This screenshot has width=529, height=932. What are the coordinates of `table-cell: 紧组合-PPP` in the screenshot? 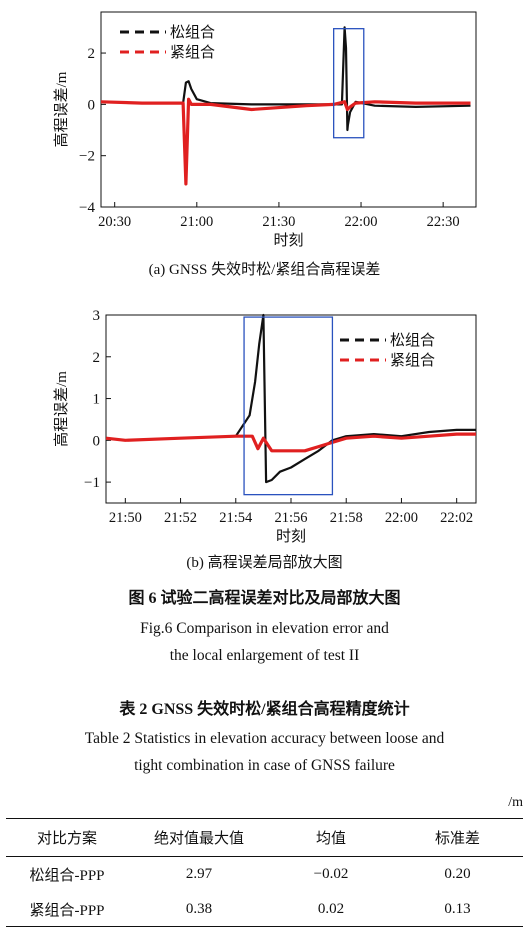 It's located at (67, 910).